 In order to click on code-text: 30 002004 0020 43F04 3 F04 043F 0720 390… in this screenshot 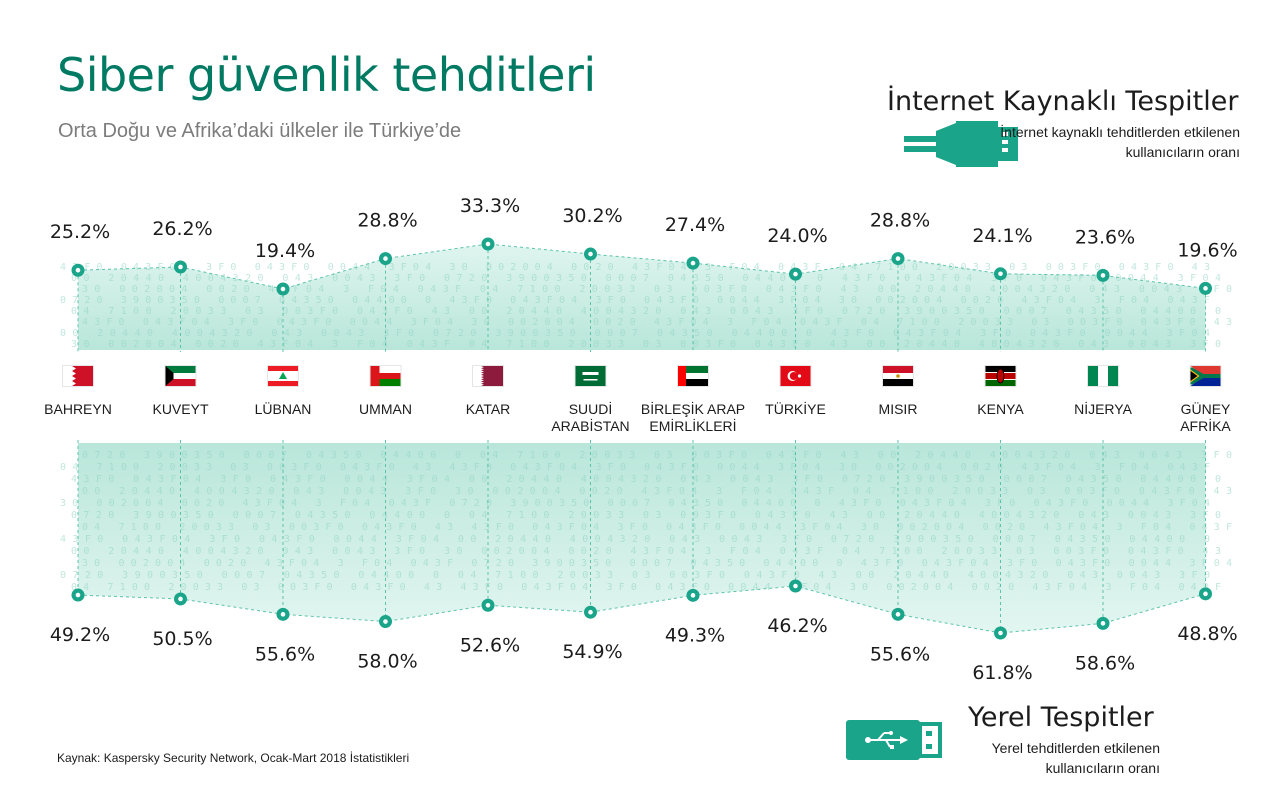, I will do `click(635, 503)`.